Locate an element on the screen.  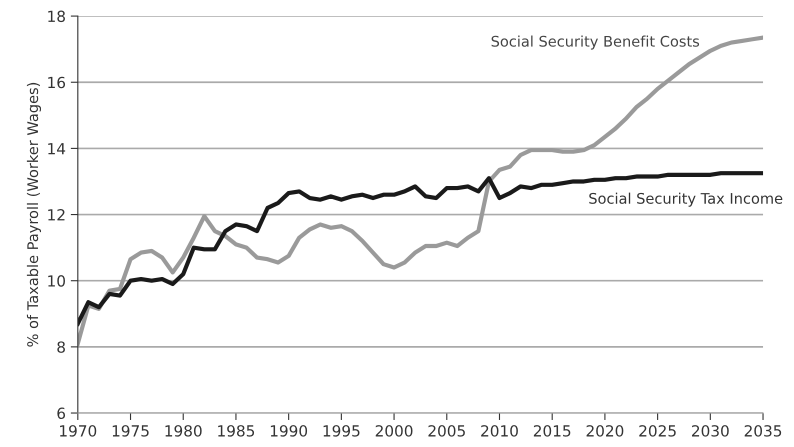
y-tick-label: 16 is located at coordinates (57, 82).